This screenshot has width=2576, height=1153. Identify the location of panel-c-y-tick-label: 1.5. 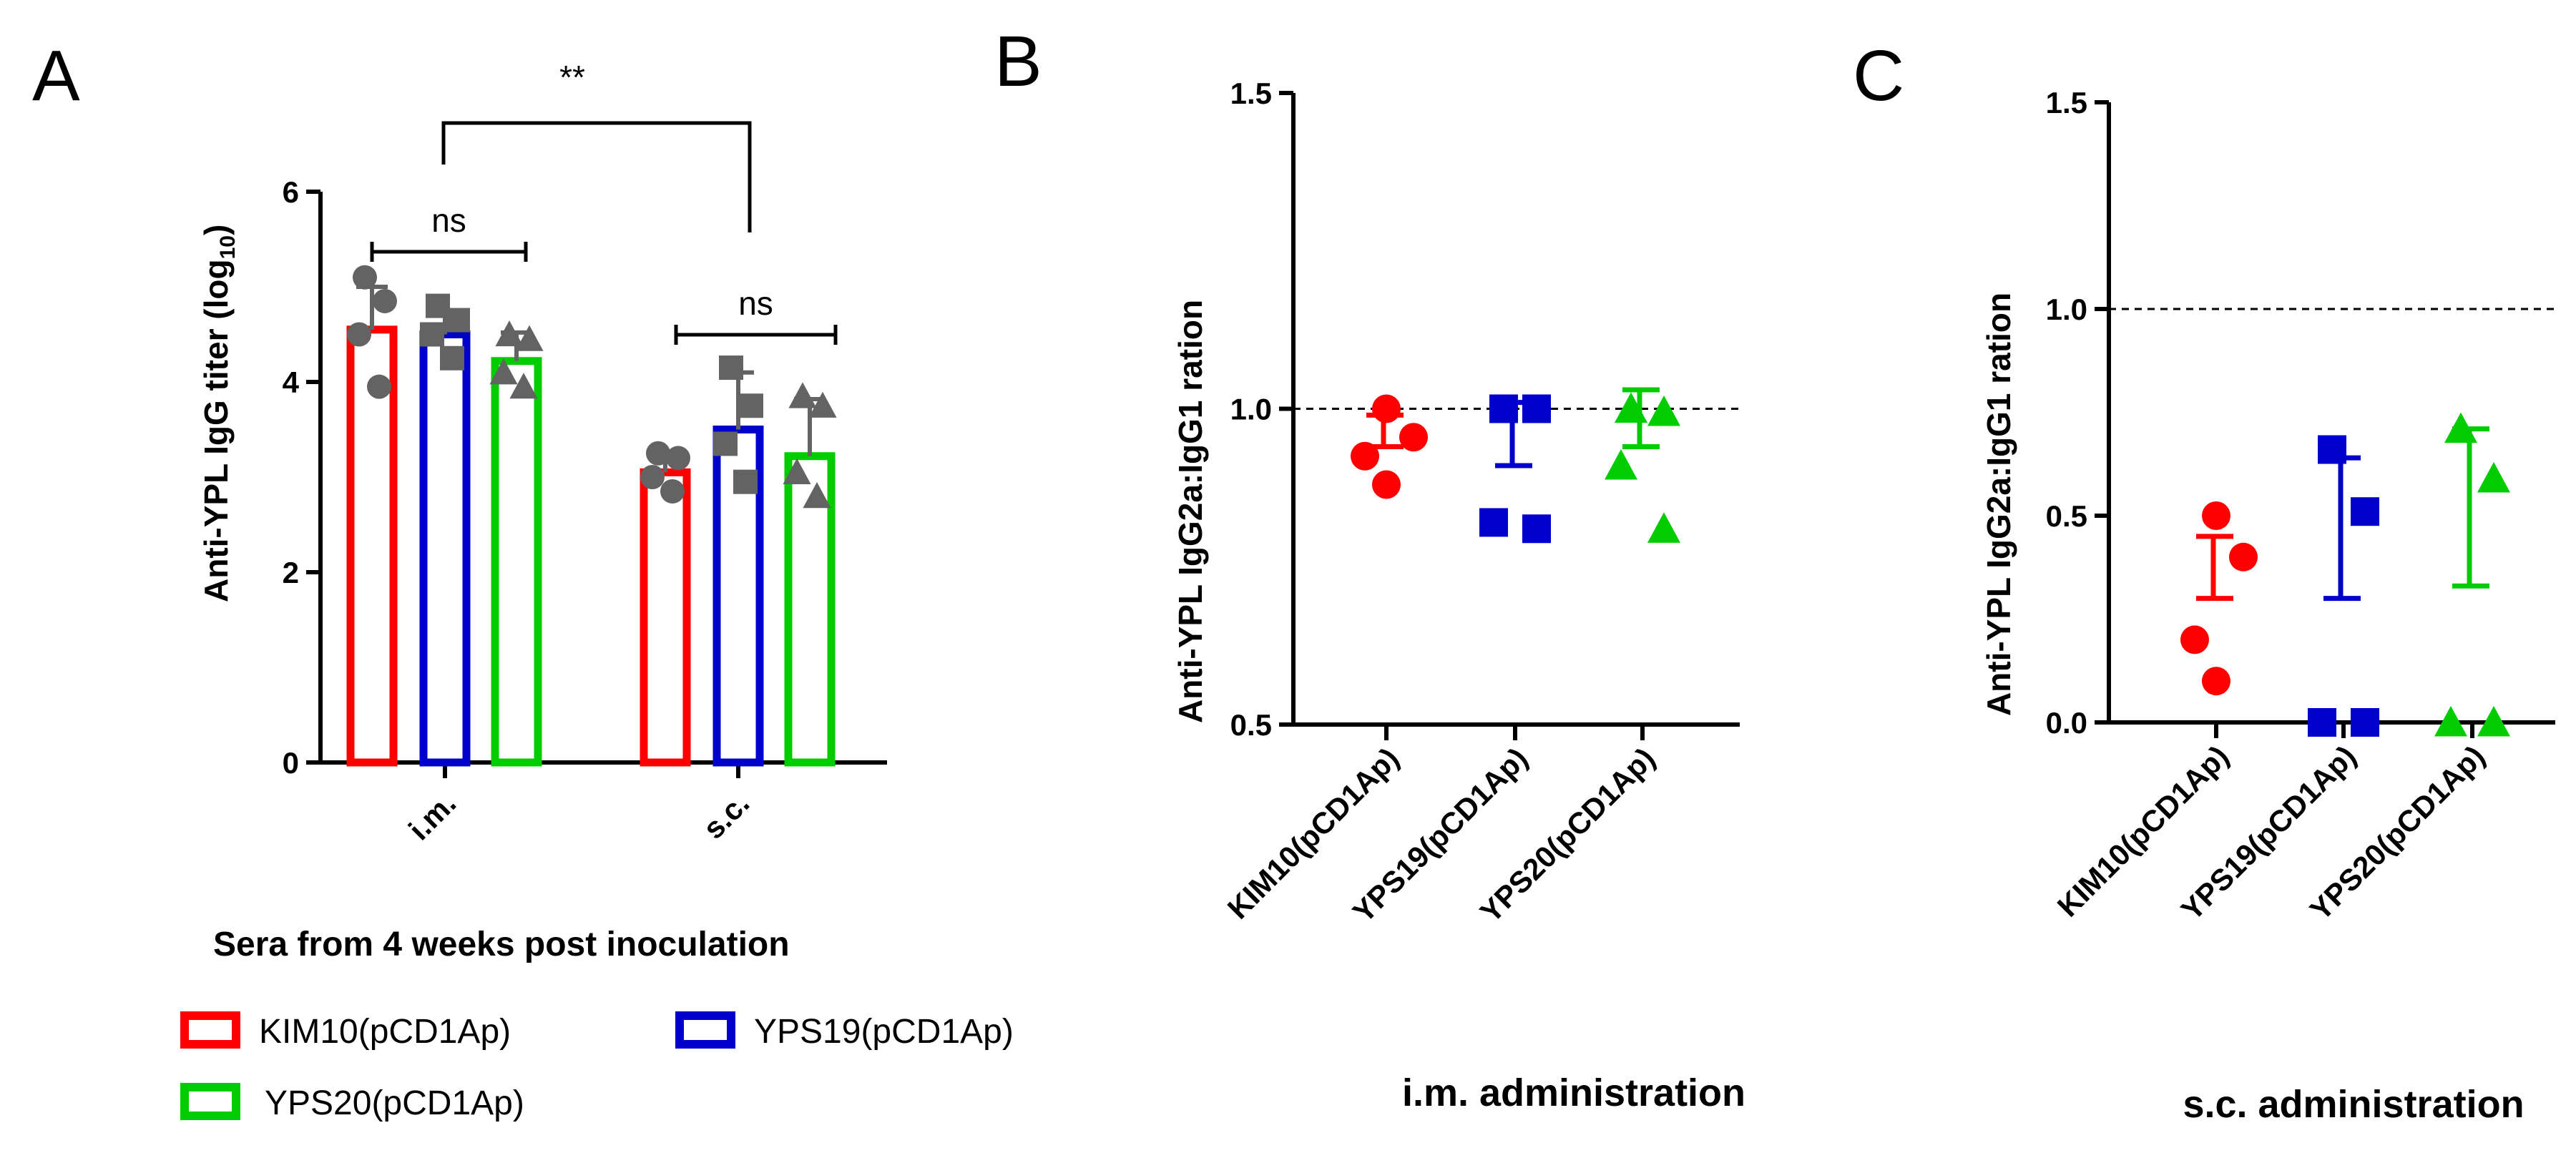
(2066, 103).